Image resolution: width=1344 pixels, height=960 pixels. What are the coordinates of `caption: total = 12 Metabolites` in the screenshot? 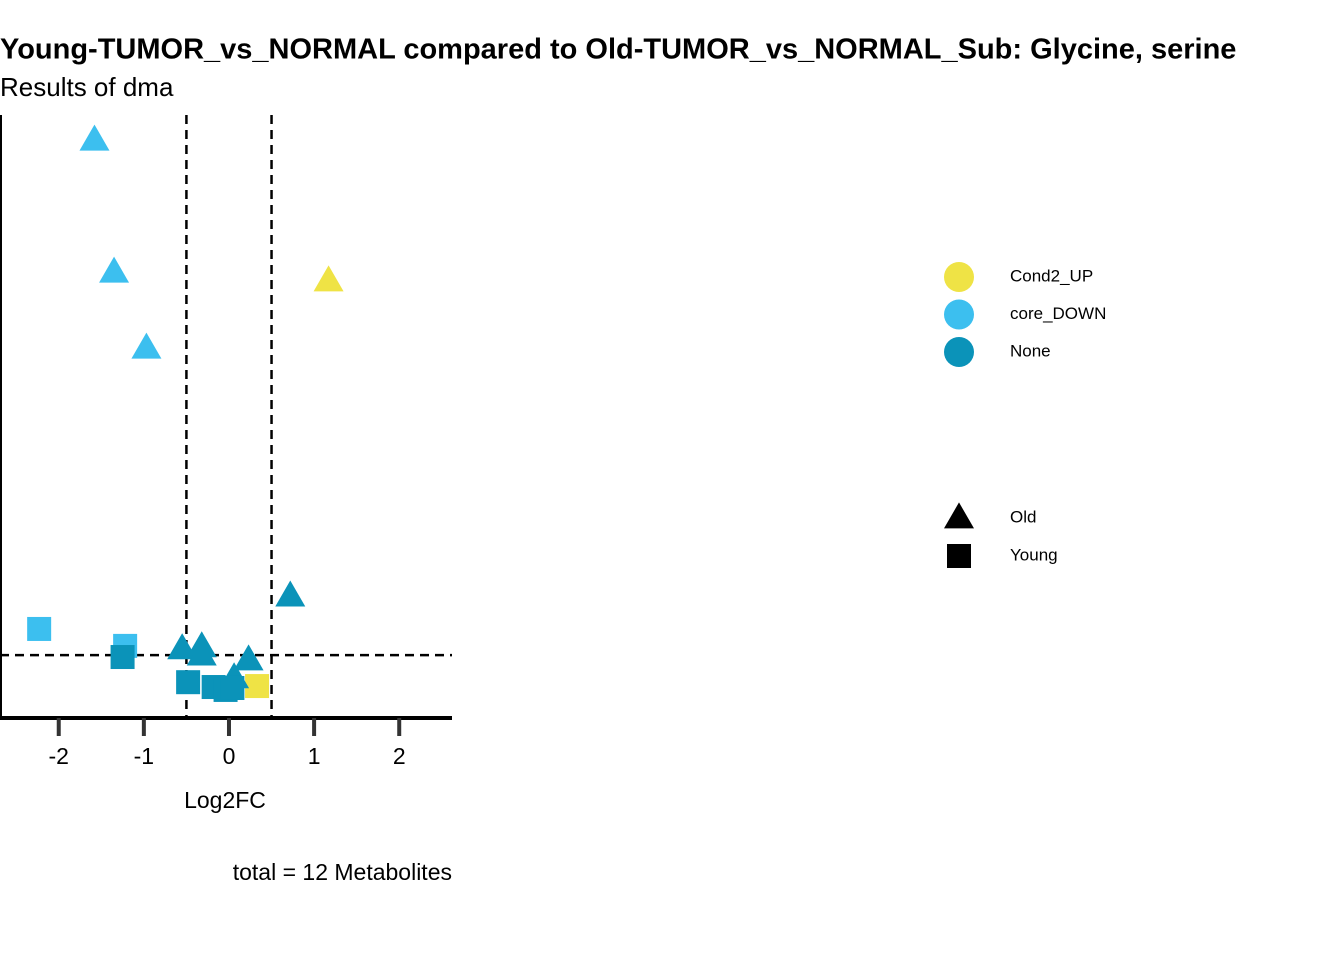 It's located at (342, 872).